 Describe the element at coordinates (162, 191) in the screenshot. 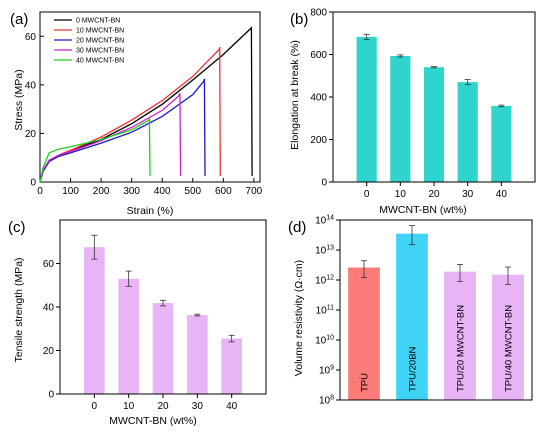

I see `panel-a-xtick-label: 400` at that location.